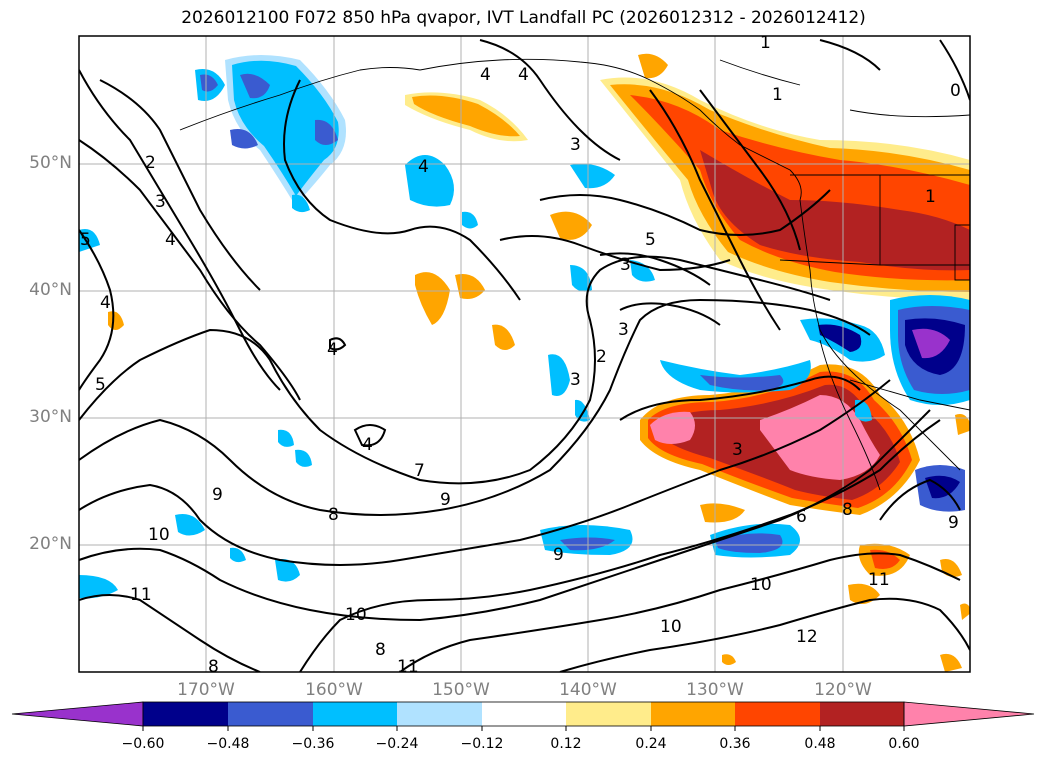 This screenshot has width=1047, height=765. What do you see at coordinates (566, 744) in the screenshot?
I see `colorbar-tick-label: 0.12` at bounding box center [566, 744].